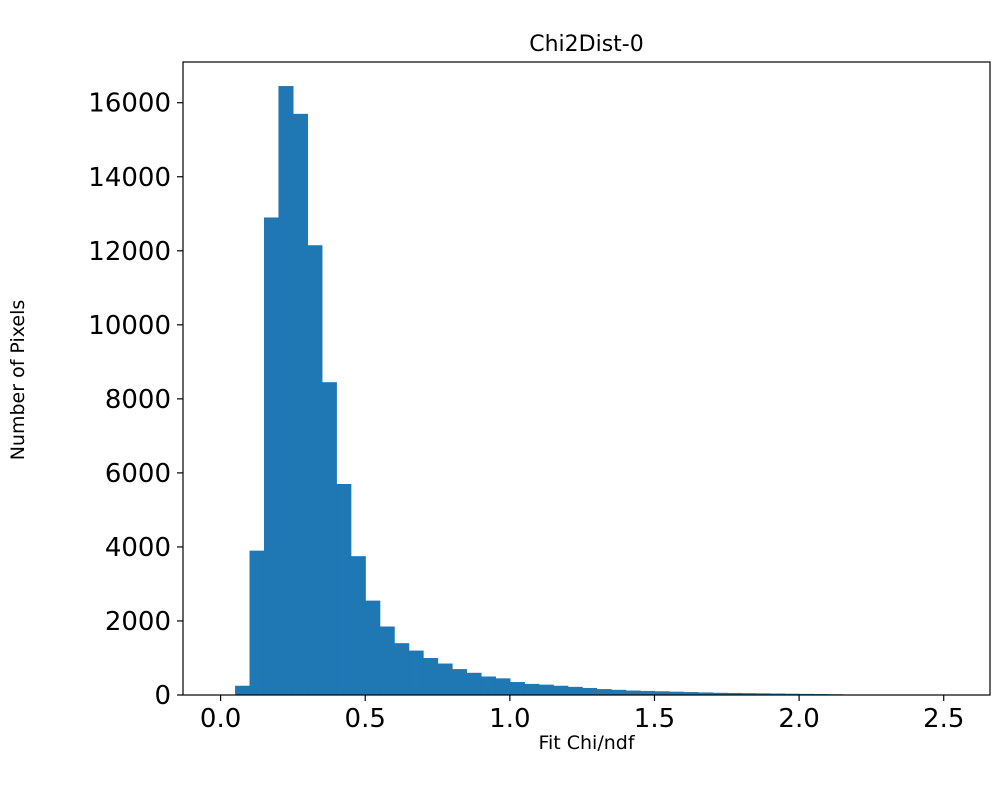 The width and height of the screenshot is (1000, 800). Describe the element at coordinates (138, 474) in the screenshot. I see `y-tick-label: 6000` at that location.